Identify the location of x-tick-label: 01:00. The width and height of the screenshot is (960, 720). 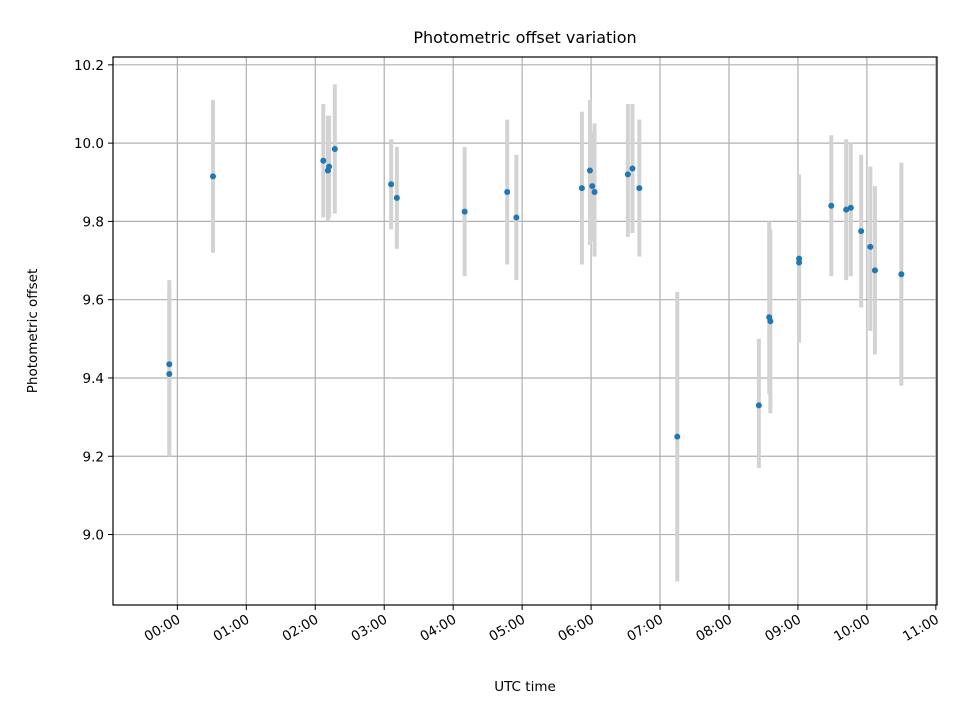
(232, 628).